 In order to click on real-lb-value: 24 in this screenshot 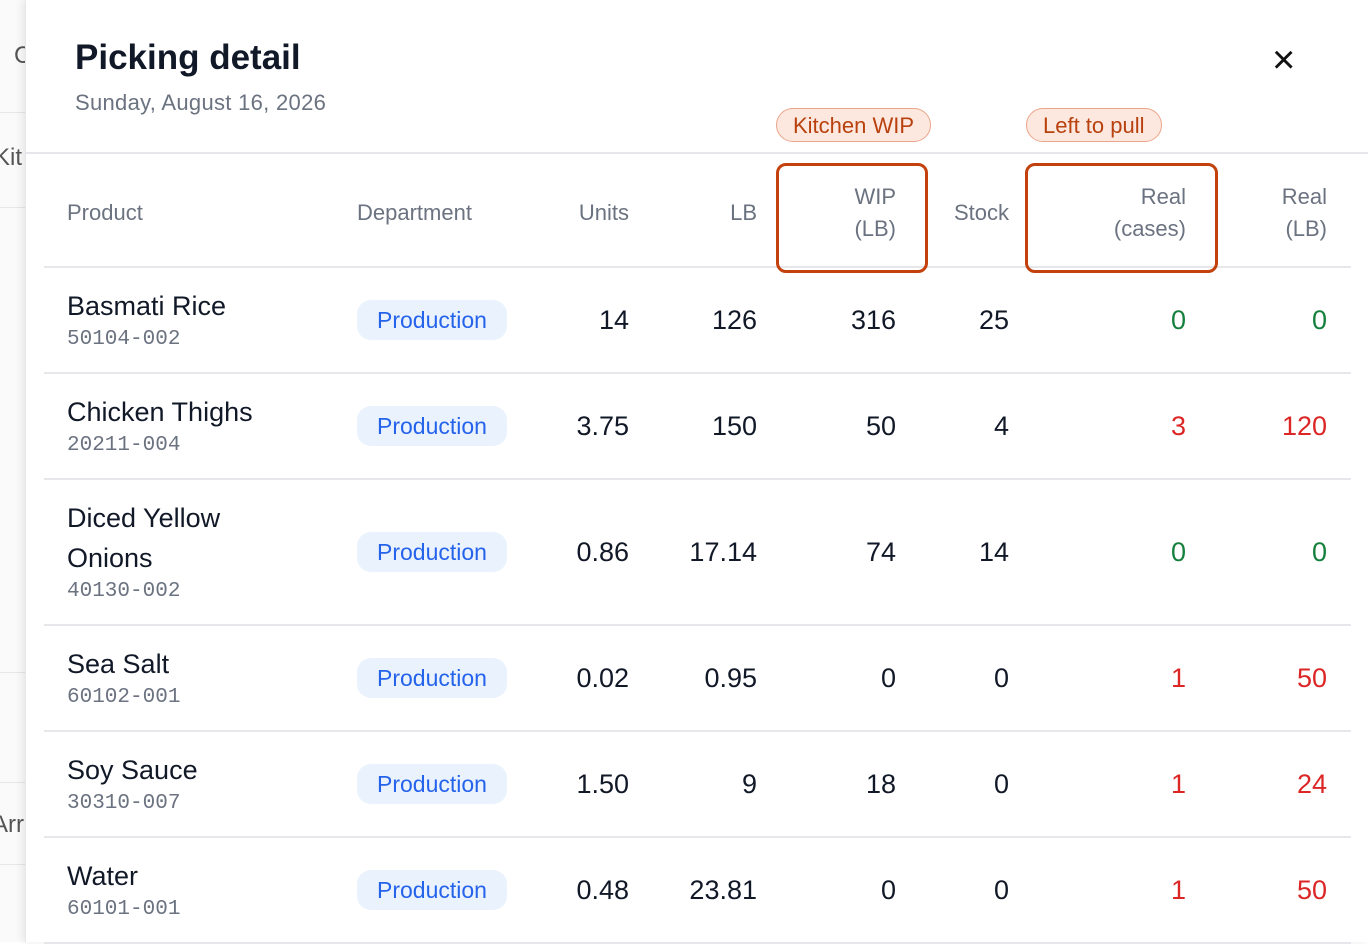, I will do `click(1311, 783)`.